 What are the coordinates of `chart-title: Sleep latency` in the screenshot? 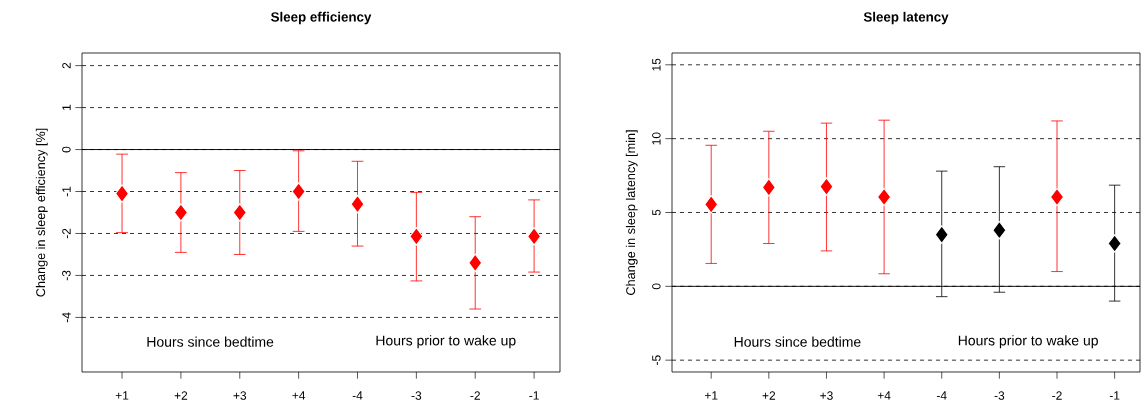 It's located at (906, 18).